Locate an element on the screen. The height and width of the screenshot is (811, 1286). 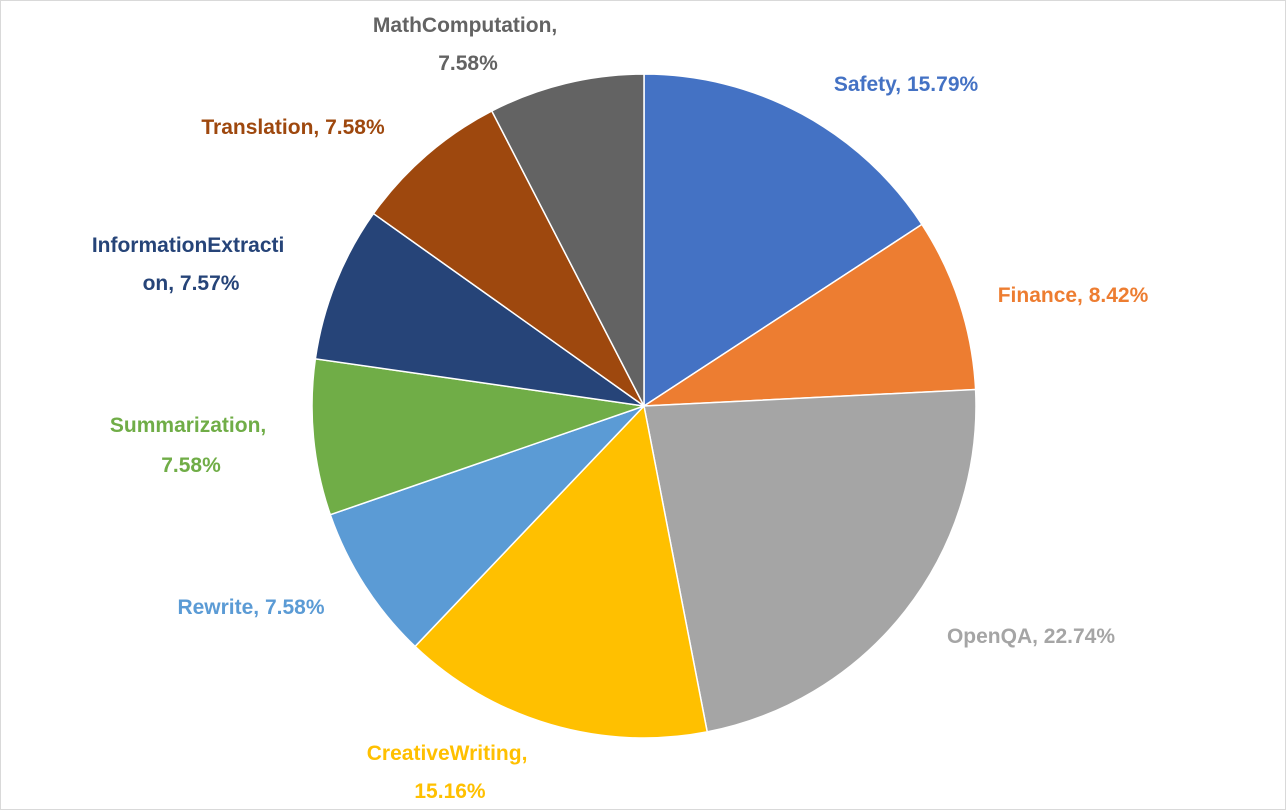
label-finance-text: Finance, 8.42% is located at coordinates (1073, 295).